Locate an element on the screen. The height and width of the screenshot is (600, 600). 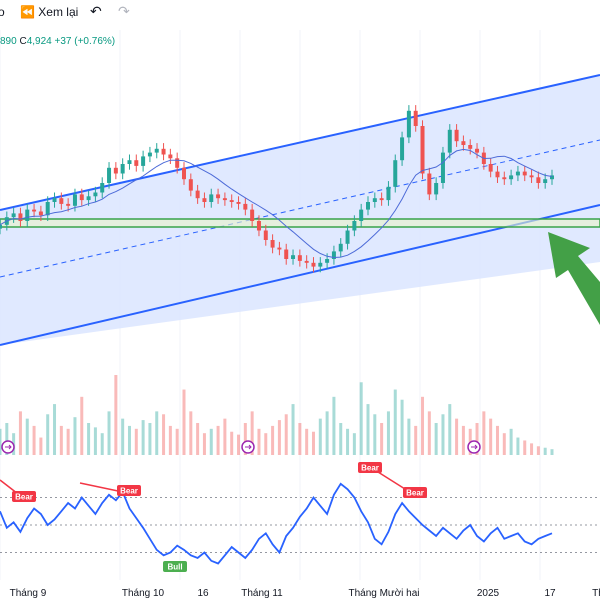
undo-icon: ↶ is located at coordinates (96, 11).